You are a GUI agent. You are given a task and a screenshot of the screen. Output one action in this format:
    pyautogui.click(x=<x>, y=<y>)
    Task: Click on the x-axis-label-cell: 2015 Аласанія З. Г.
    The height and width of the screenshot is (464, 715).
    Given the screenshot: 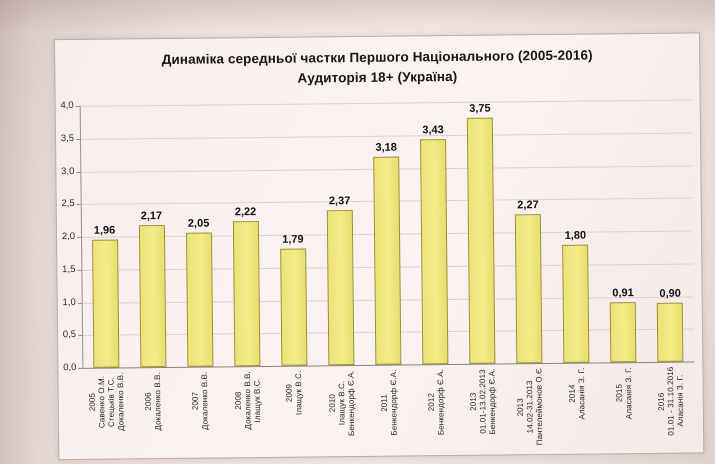 What is the action you would take?
    pyautogui.click(x=624, y=408)
    